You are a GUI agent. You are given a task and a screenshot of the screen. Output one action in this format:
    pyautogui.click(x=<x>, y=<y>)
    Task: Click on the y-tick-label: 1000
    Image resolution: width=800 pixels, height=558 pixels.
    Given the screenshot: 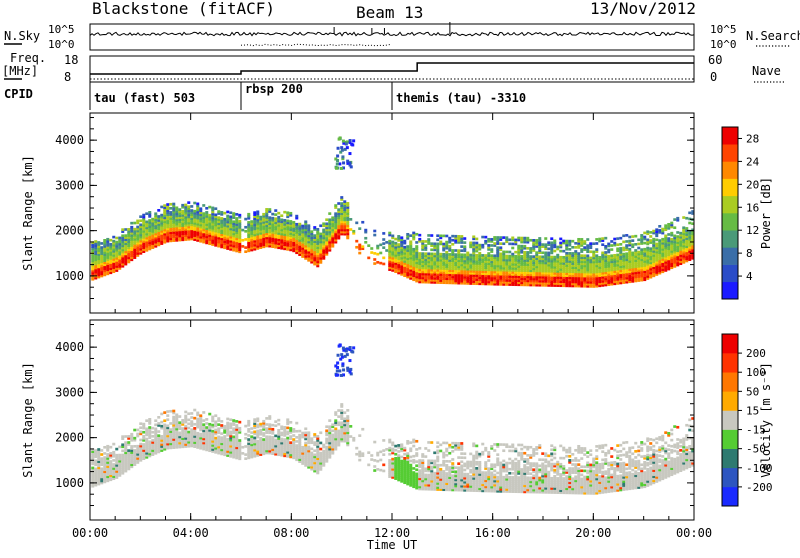 What is the action you would take?
    pyautogui.click(x=69, y=276)
    